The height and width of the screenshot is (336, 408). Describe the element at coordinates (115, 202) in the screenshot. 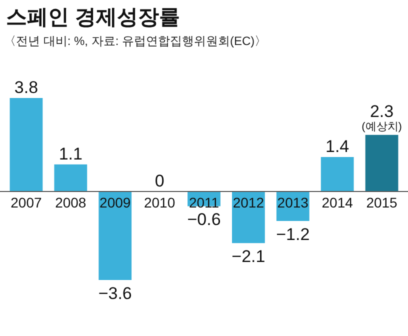

I see `x-tick-label: 2009` at that location.